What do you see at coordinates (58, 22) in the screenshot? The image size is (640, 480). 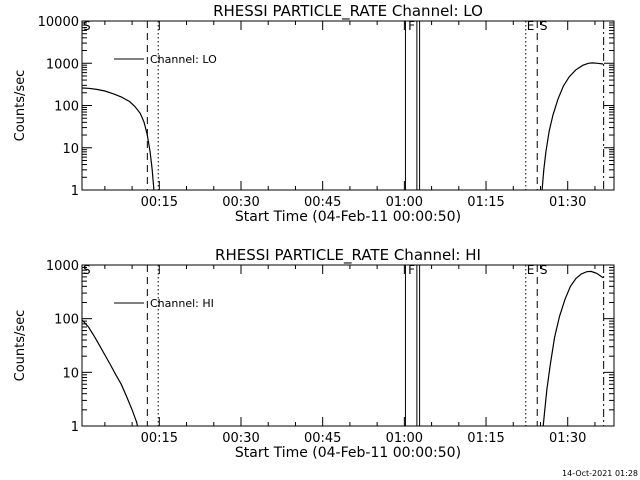 I see `y-tick-label: 10000` at bounding box center [58, 22].